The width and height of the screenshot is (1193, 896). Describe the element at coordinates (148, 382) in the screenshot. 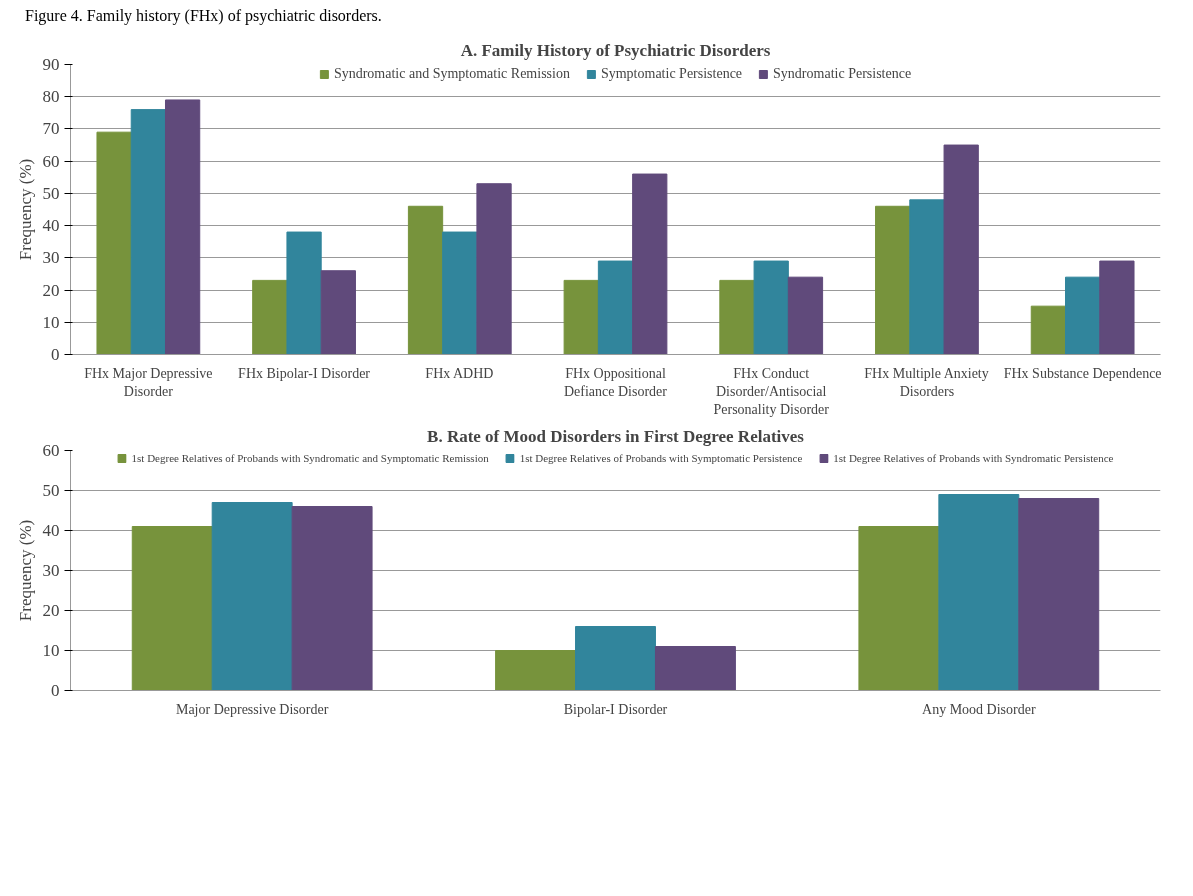

I see `x-tick-label: FHx Major Depressive Disorder` at that location.